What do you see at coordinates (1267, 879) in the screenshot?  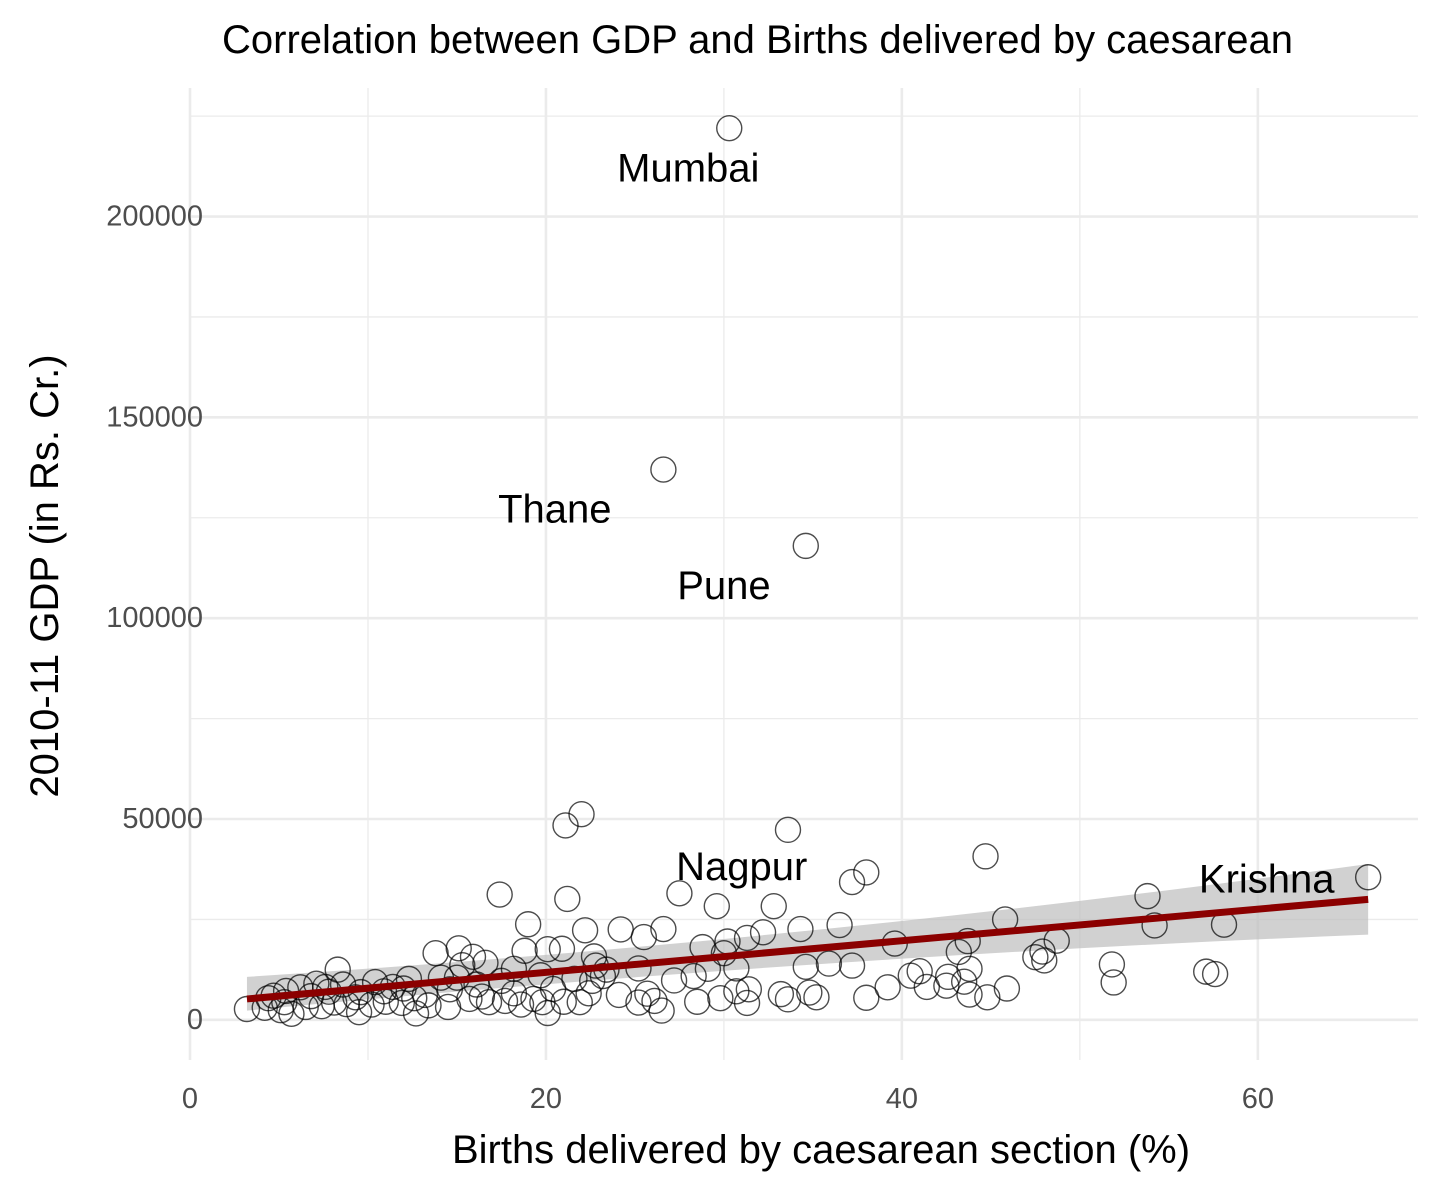 I see `point-label: Krishna` at bounding box center [1267, 879].